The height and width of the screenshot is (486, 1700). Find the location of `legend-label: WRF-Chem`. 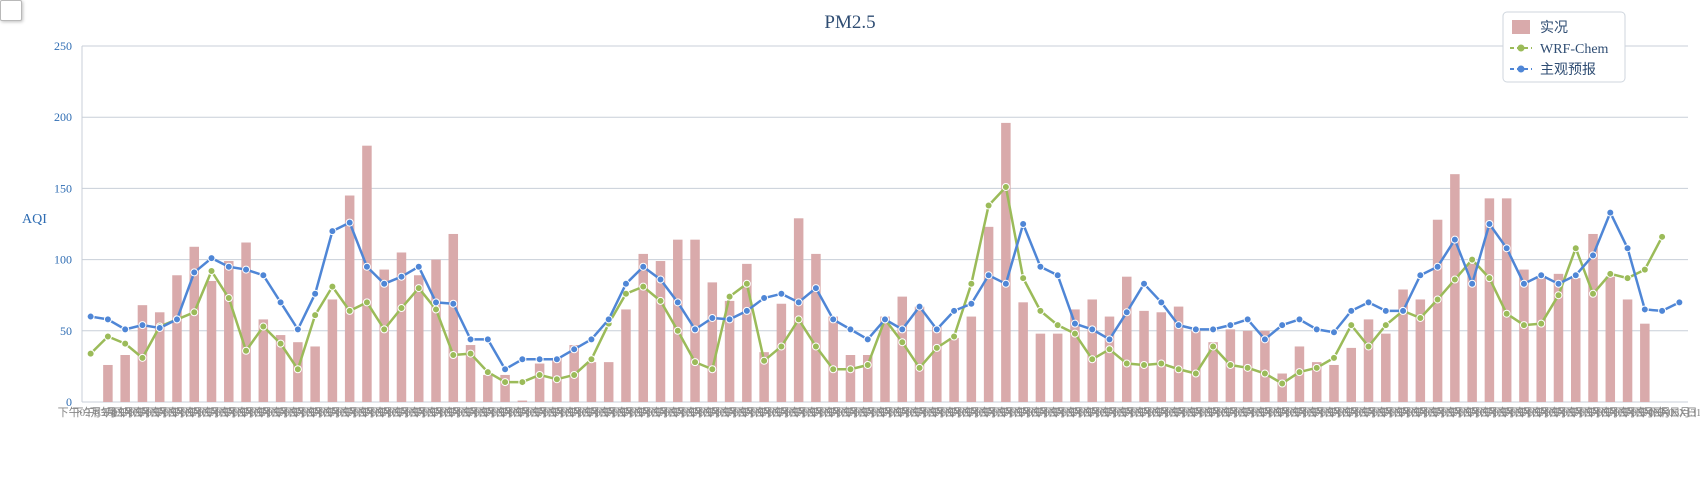

legend-label: WRF-Chem is located at coordinates (1574, 49).